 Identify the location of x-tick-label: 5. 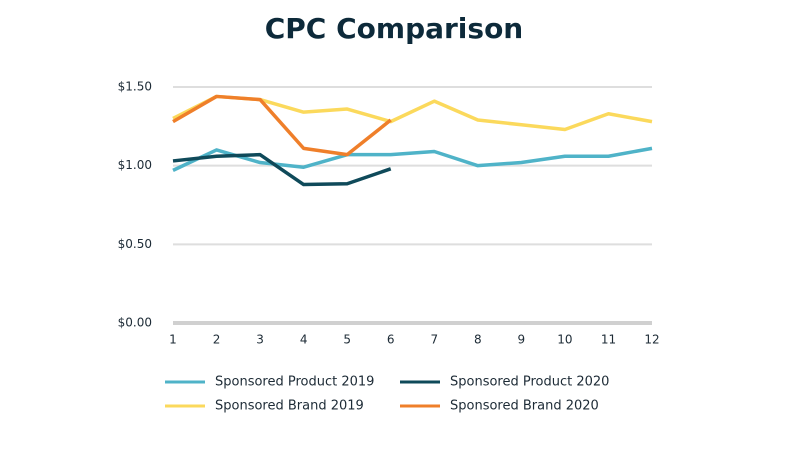
(347, 340).